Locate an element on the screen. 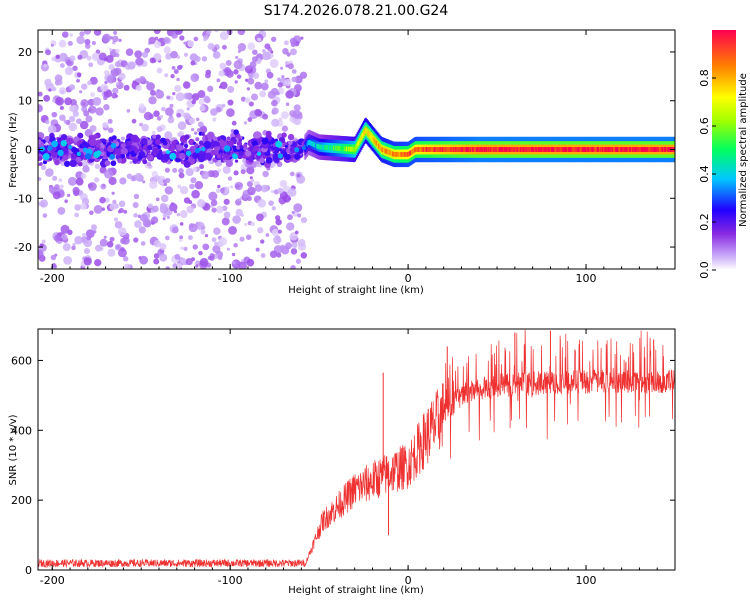 This screenshot has width=750, height=600. colorbar-ticks: 0.0 0.2 0.4 0.6 0.8 is located at coordinates (707, 174).